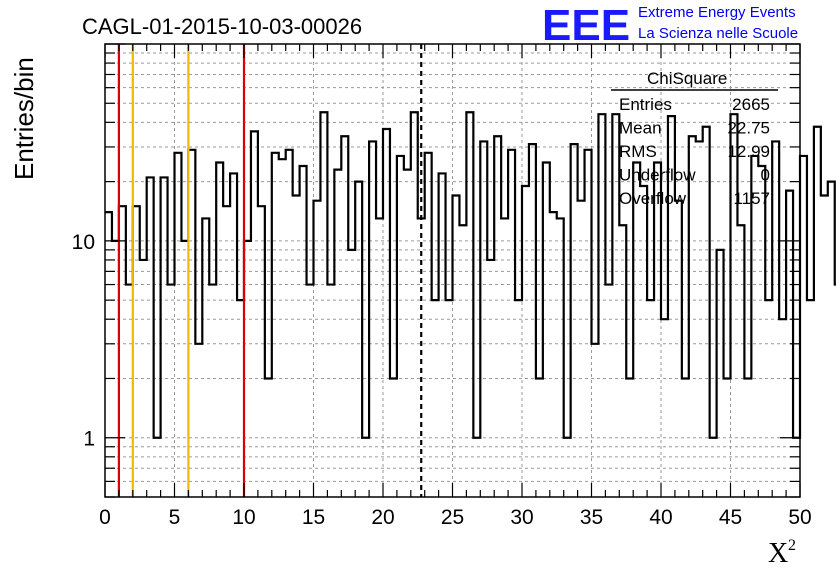  What do you see at coordinates (83, 242) in the screenshot?
I see `y-tick-label: 10` at bounding box center [83, 242].